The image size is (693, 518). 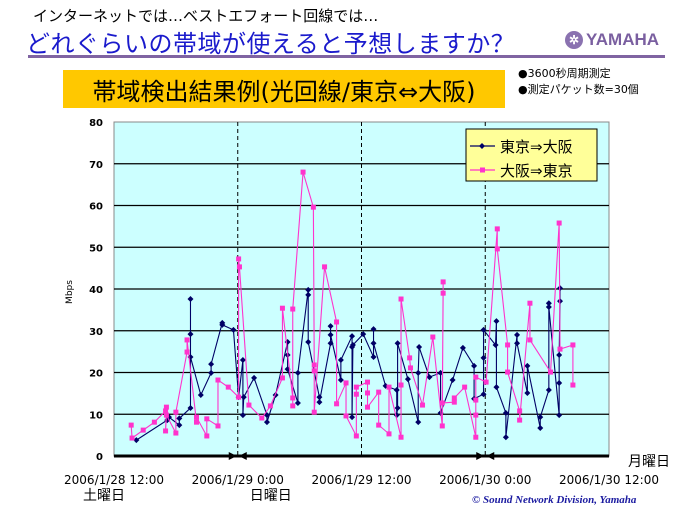 I want to click on legend-label: 大阪⇒東京, so click(x=536, y=171).